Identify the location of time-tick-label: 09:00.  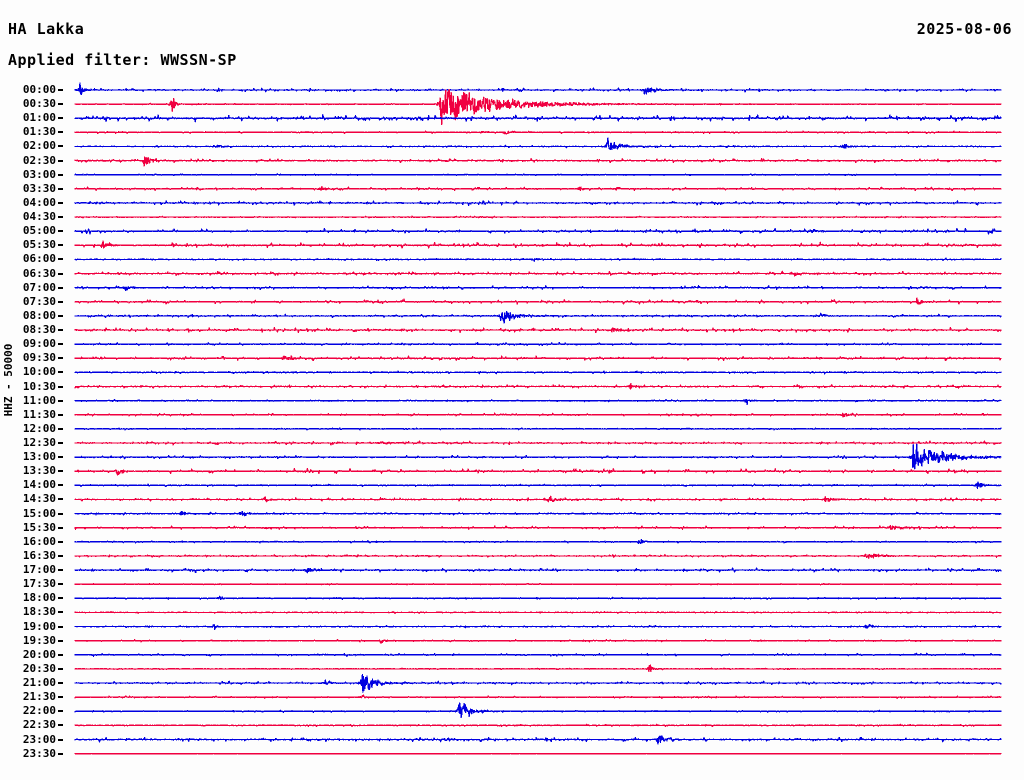
(39, 344).